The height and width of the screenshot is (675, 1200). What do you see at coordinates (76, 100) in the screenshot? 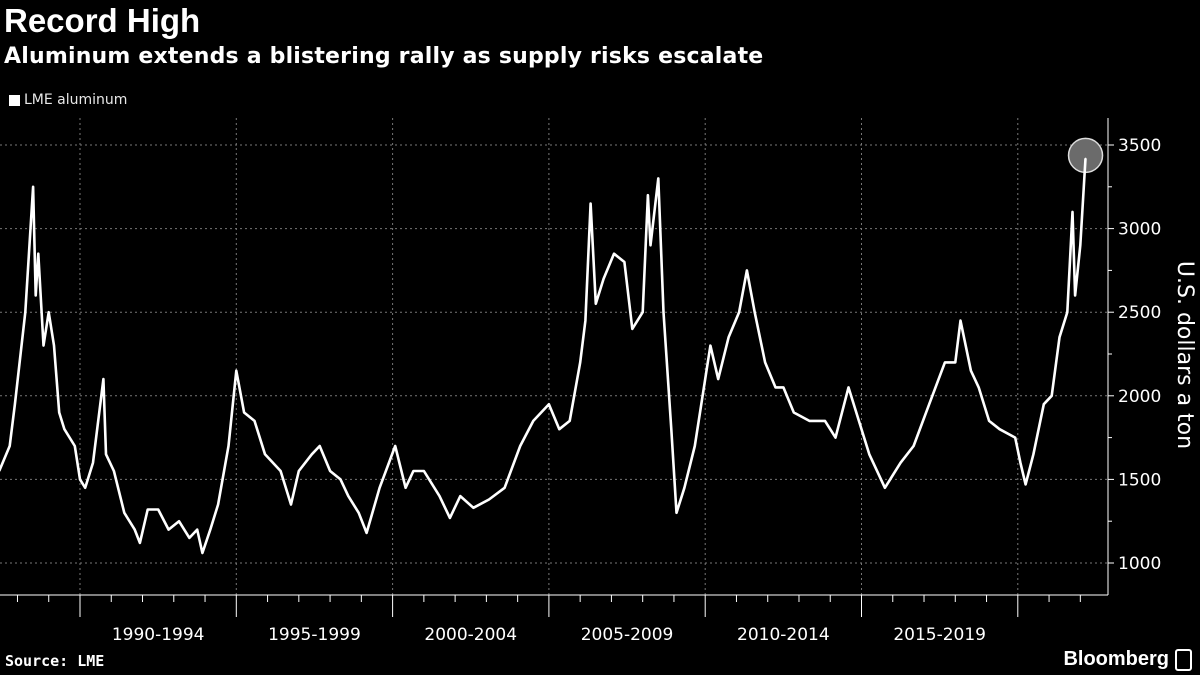
I see `legend-label: LME aluminum` at bounding box center [76, 100].